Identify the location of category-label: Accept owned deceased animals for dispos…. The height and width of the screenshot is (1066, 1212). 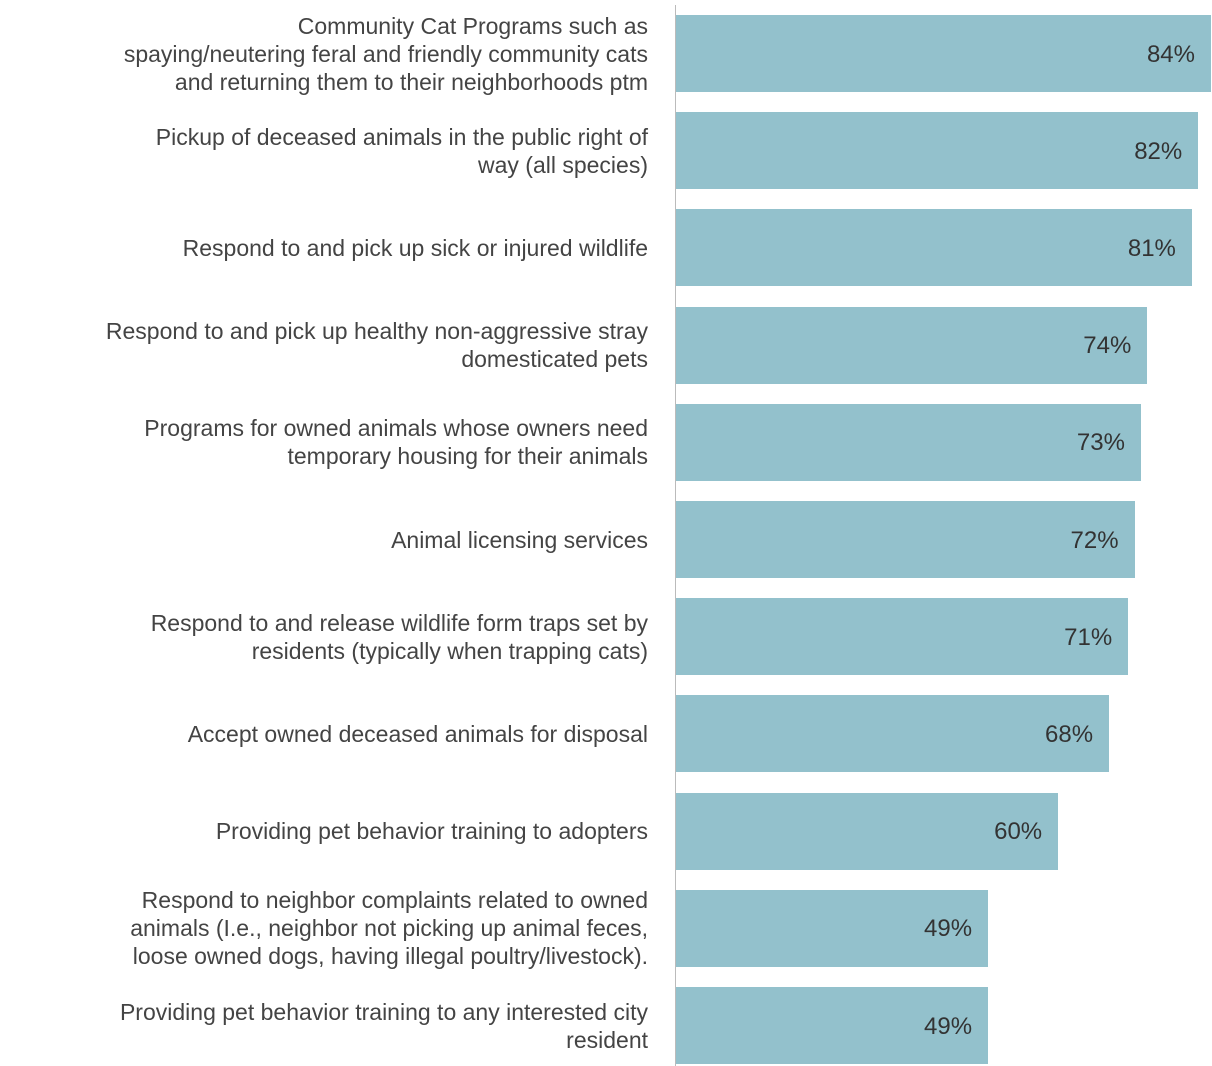
(417, 733).